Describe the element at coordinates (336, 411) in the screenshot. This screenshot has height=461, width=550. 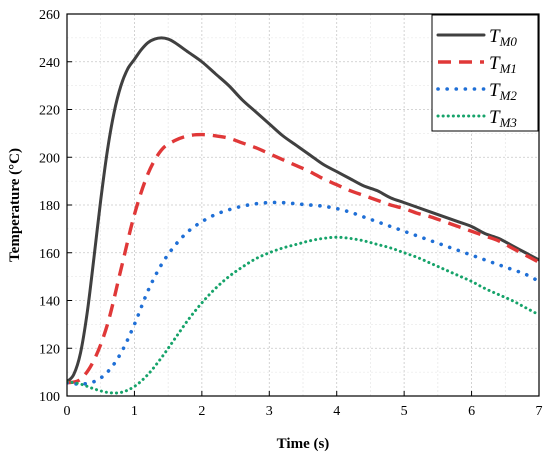
I see `x-tick-label: 4` at that location.